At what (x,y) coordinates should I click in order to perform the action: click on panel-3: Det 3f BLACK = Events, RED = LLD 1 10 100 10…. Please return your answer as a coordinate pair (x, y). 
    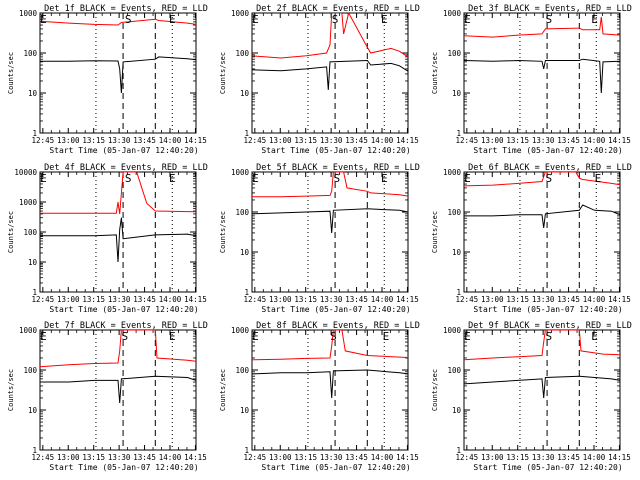
    Looking at the image, I should click on (531, 79).